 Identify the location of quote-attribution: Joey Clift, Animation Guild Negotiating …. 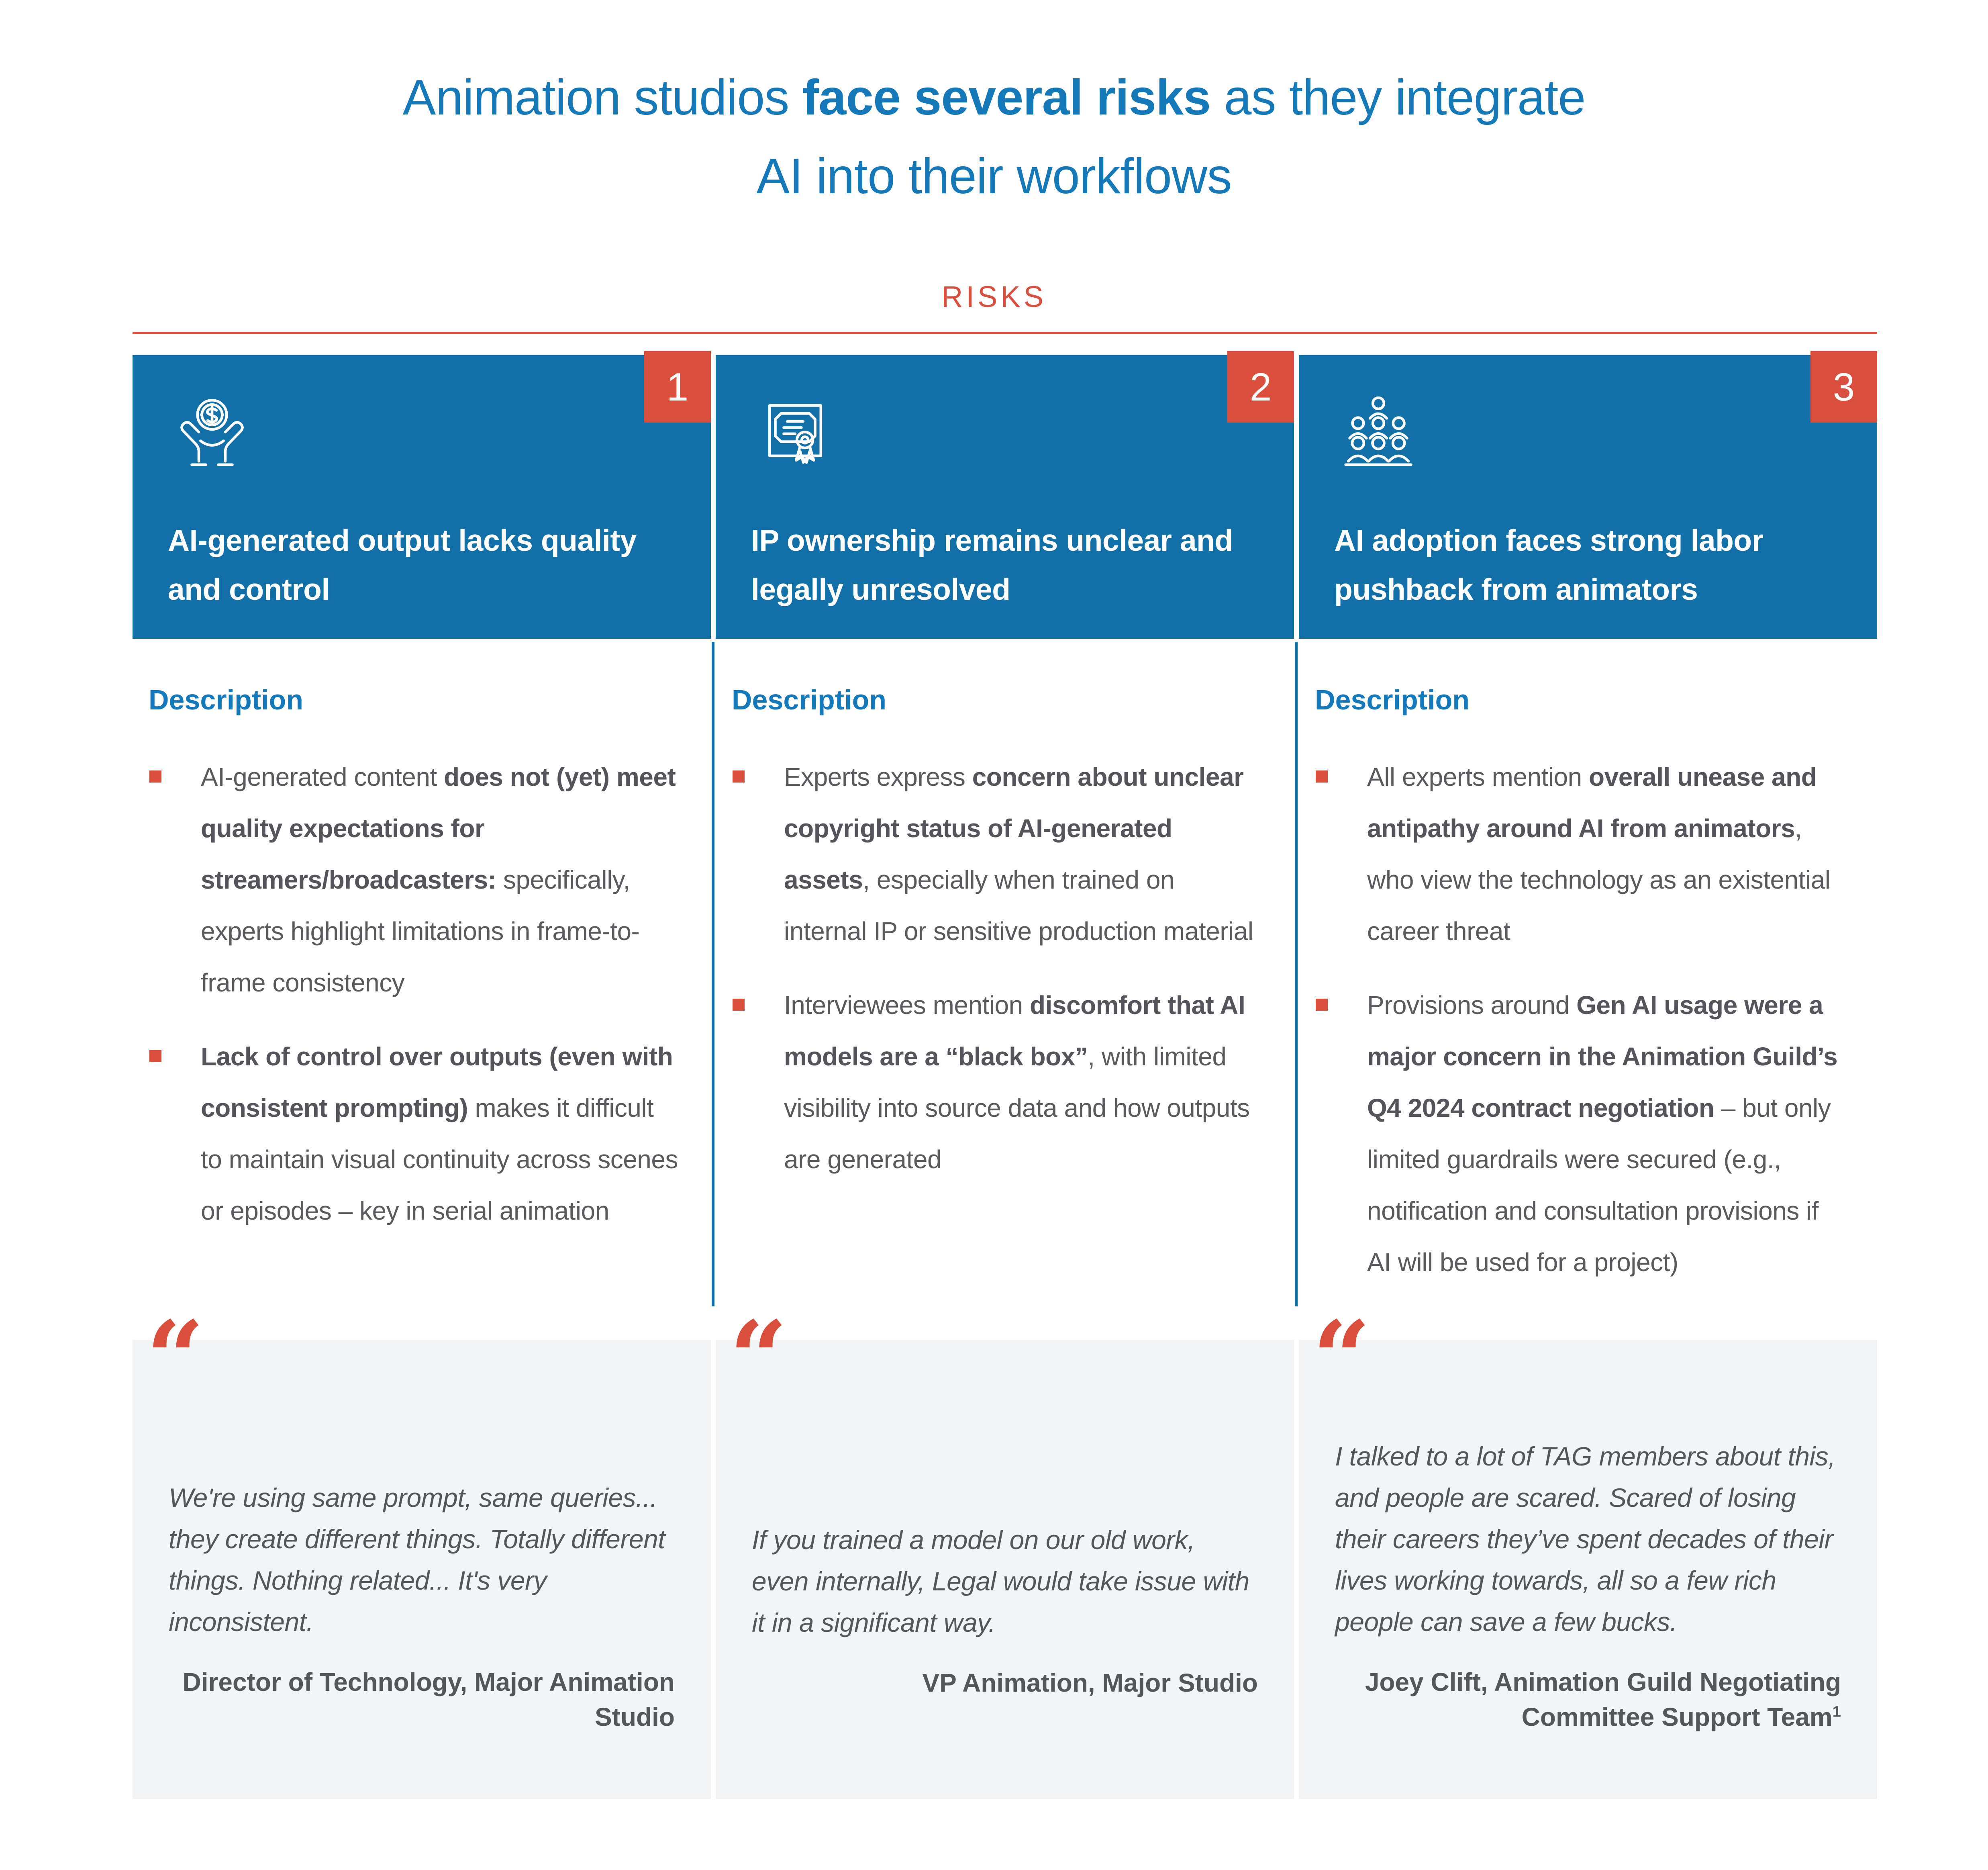
(1603, 1699).